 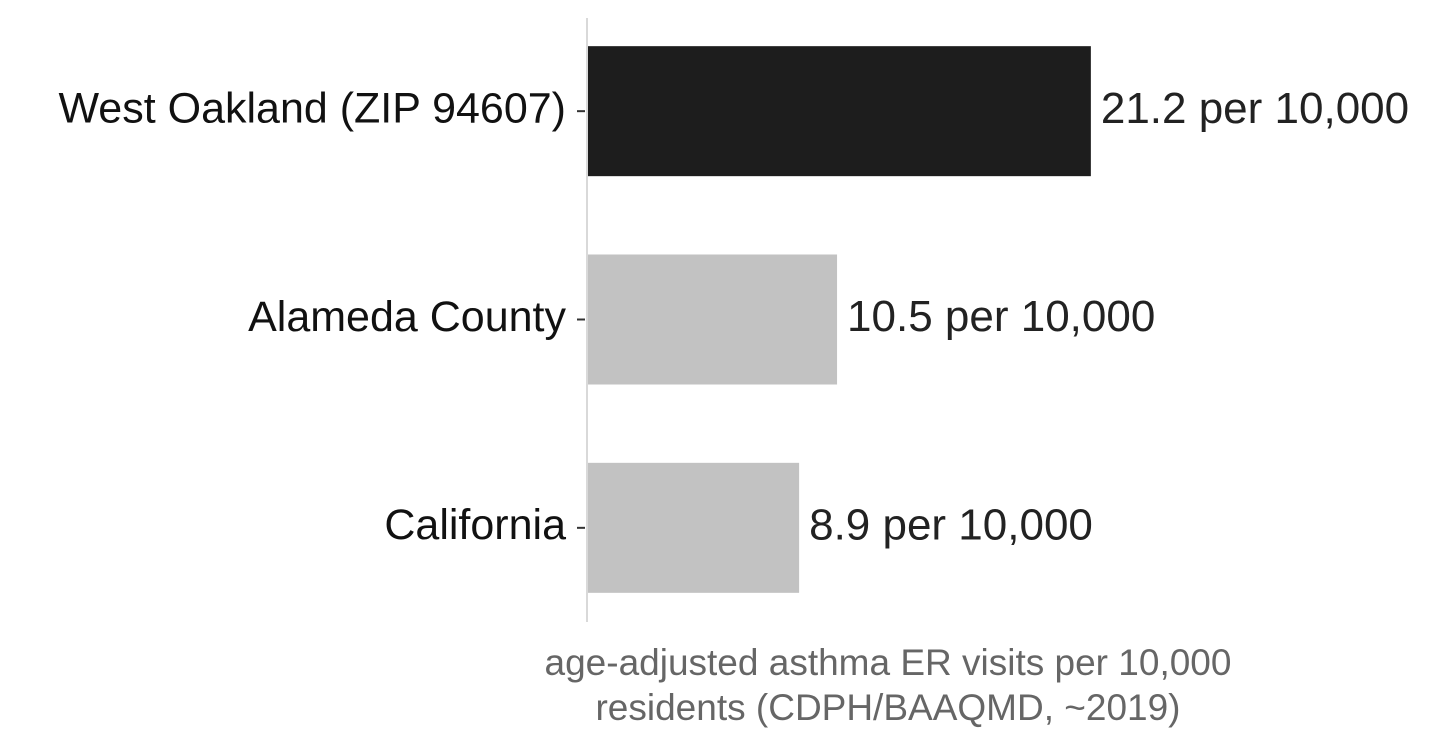 I want to click on value-label: 10.5 per 10,000, so click(x=1001, y=316).